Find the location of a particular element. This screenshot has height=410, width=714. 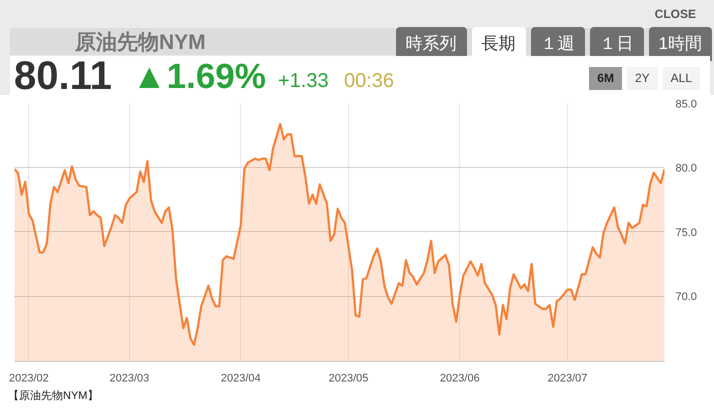

text: １日 is located at coordinates (617, 44).